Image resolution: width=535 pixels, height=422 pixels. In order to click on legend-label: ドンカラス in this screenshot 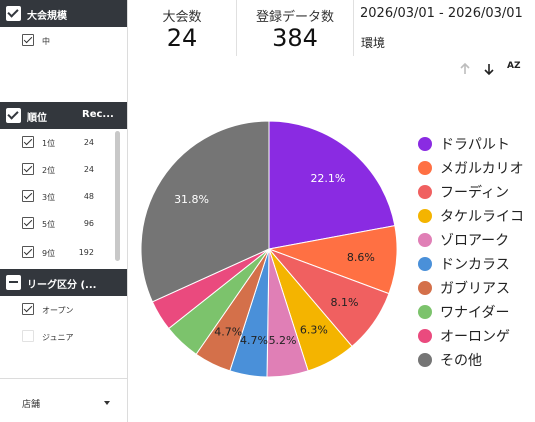, I will do `click(475, 265)`.